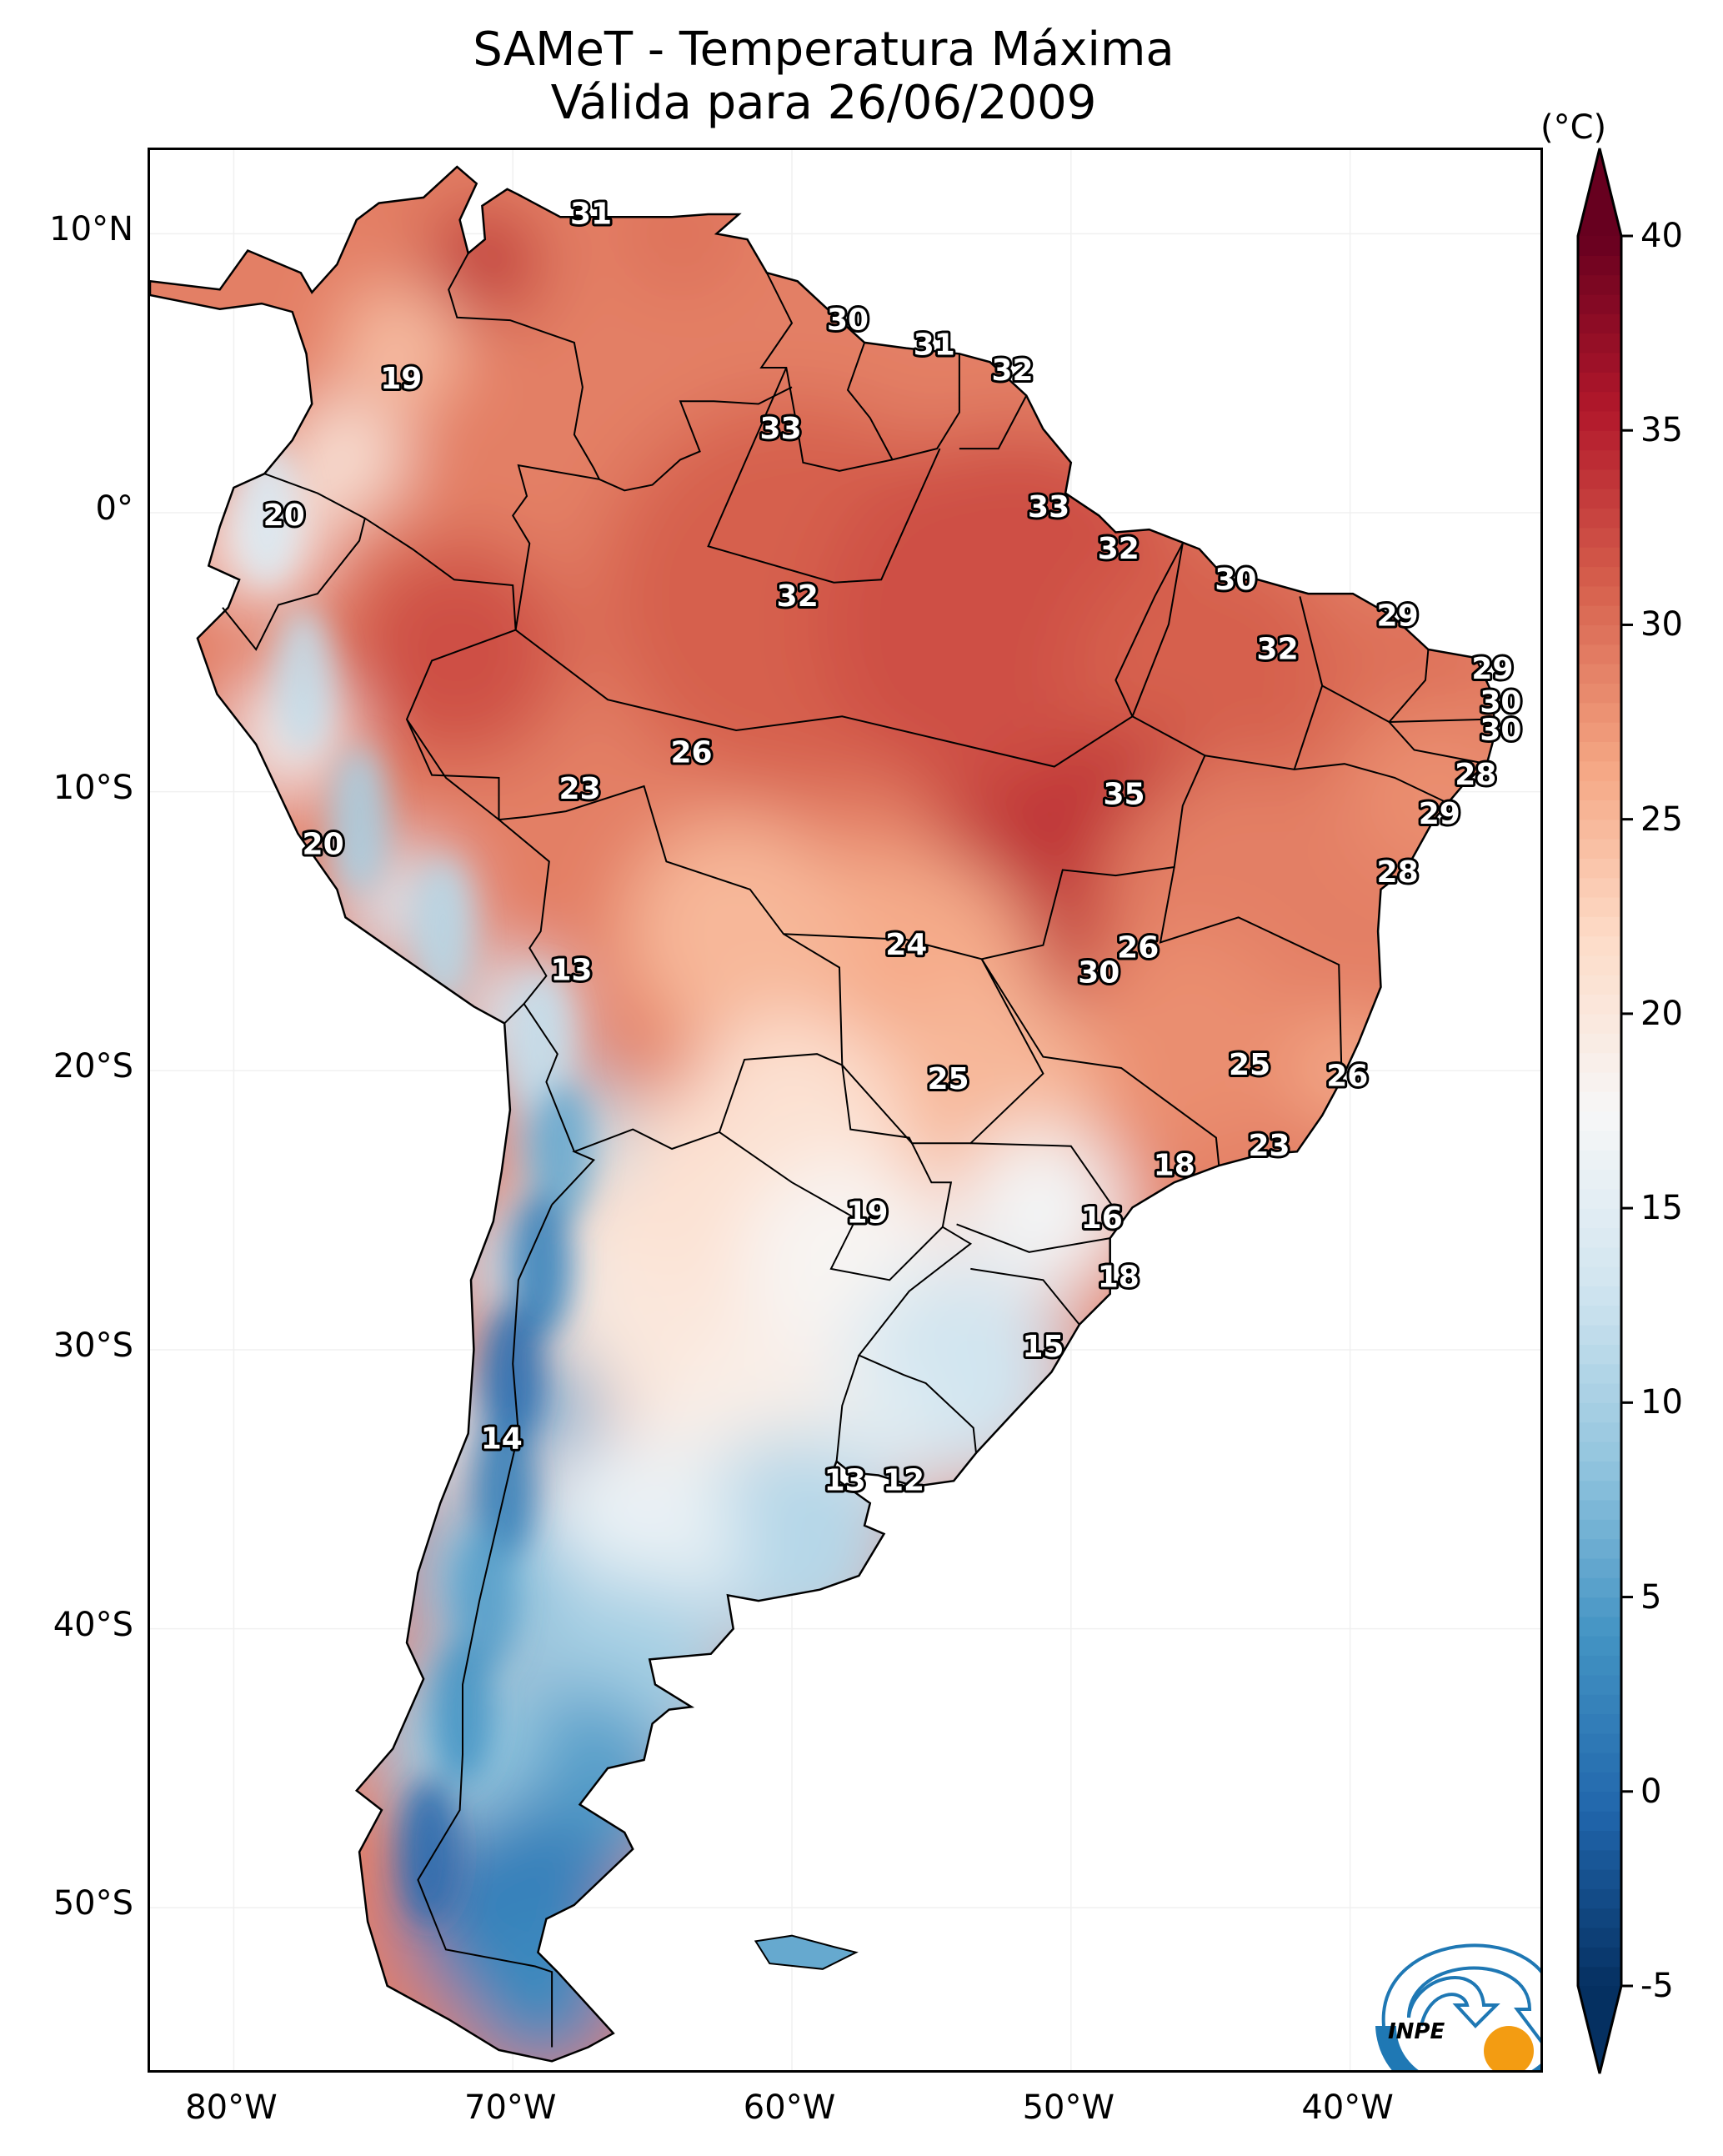 The image size is (1723, 2156). What do you see at coordinates (502, 1439) in the screenshot?
I see `temperature-value-label: 14` at bounding box center [502, 1439].